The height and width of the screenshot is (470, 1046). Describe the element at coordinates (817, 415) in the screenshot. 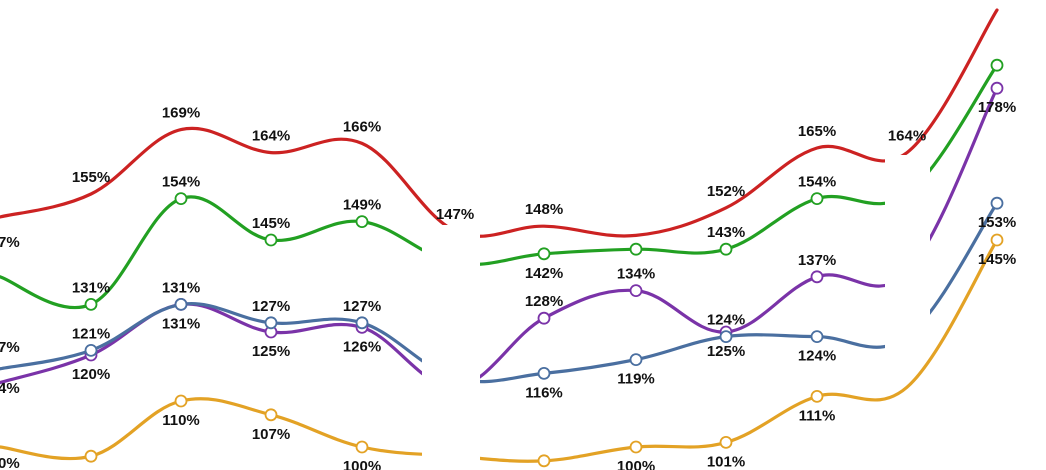

I see `data-label-orange-10: 111%` at that location.